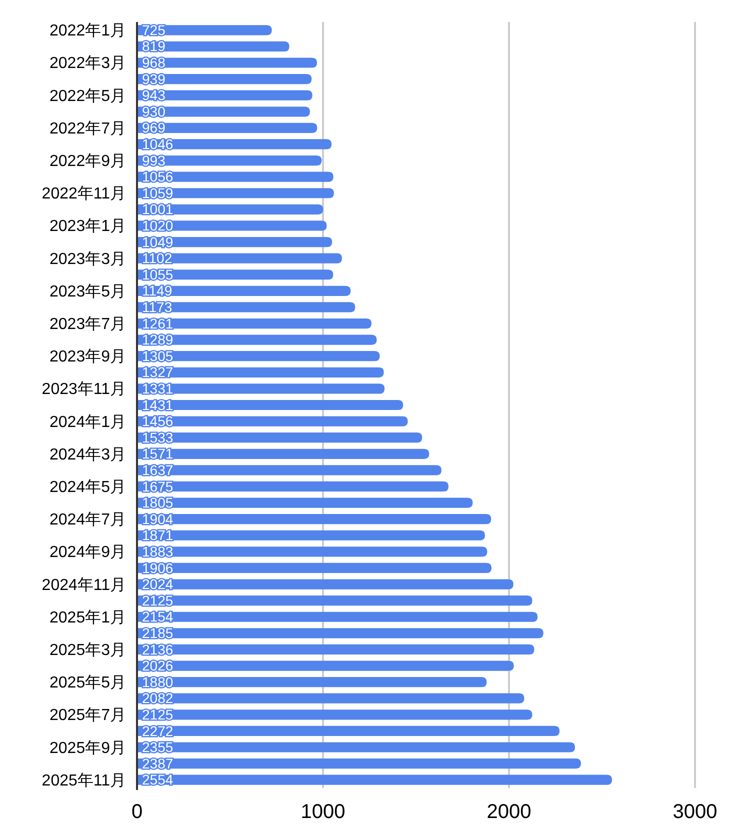  What do you see at coordinates (158, 323) in the screenshot?
I see `data-label: 1261` at bounding box center [158, 323].